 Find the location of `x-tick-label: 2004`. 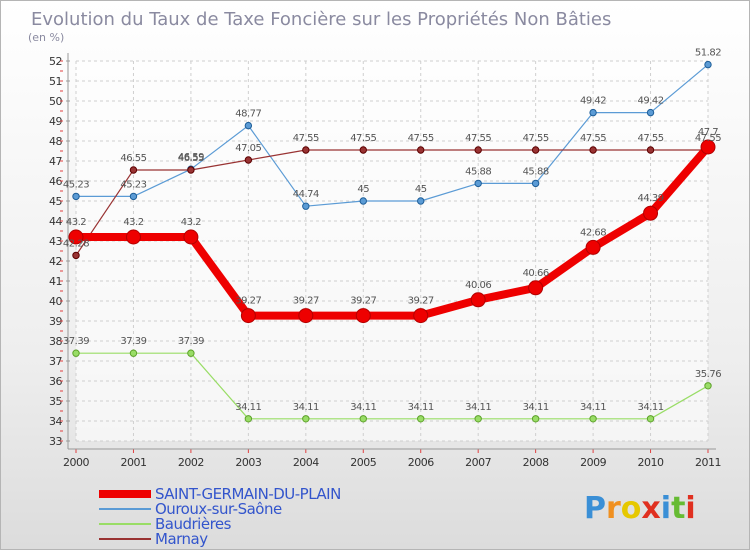

x-tick-label: 2004 is located at coordinates (306, 462).